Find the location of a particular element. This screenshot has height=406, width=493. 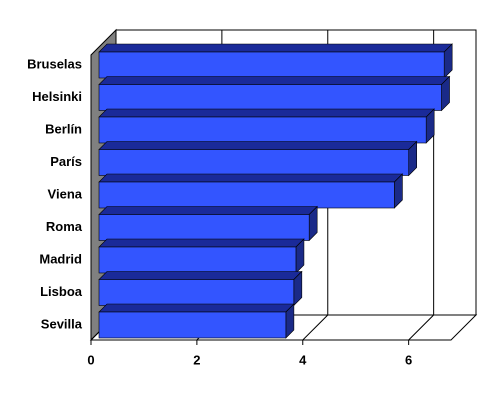

y-tick-label: Bruselas is located at coordinates (54, 63).